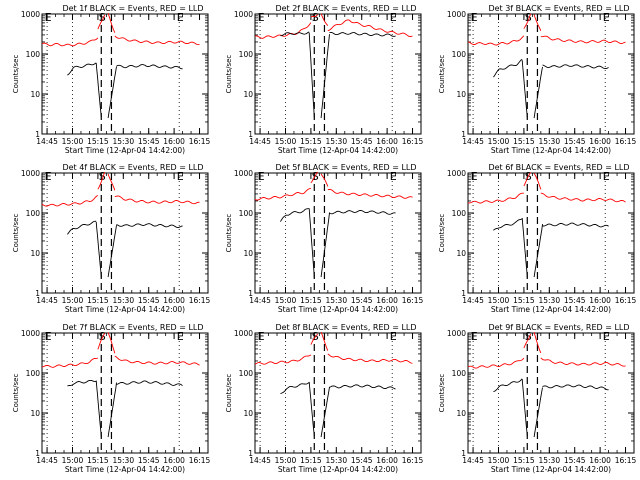 The image size is (640, 480). Describe the element at coordinates (558, 8) in the screenshot. I see `panel-title: Det 3f BLACK = Events, RED = LLD` at that location.